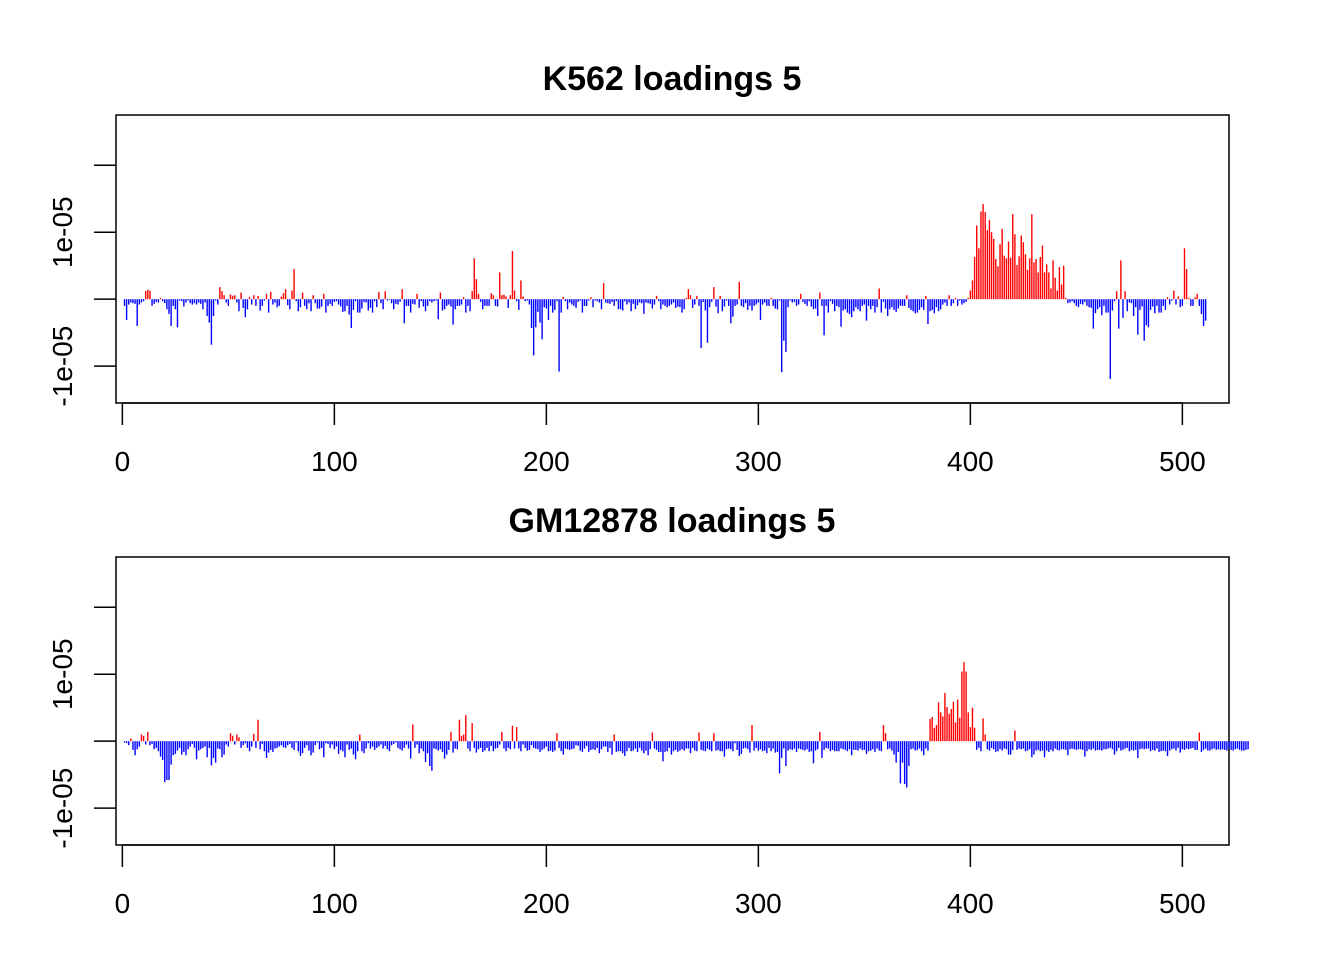 The height and width of the screenshot is (960, 1344). What do you see at coordinates (672, 521) in the screenshot?
I see `chart-title: GM12878 loadings 5` at bounding box center [672, 521].